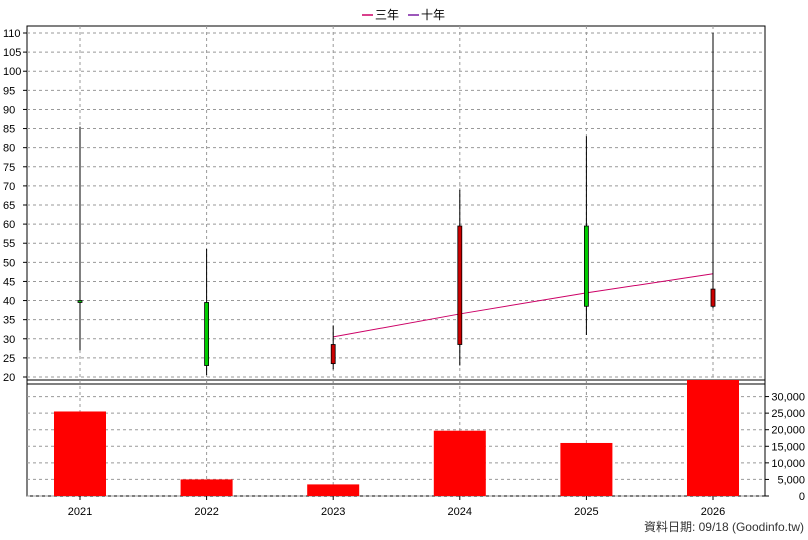  Describe the element at coordinates (724, 527) in the screenshot. I see `source-footer: 資料日期: 09/18 (Goodinfo.tw)` at that location.